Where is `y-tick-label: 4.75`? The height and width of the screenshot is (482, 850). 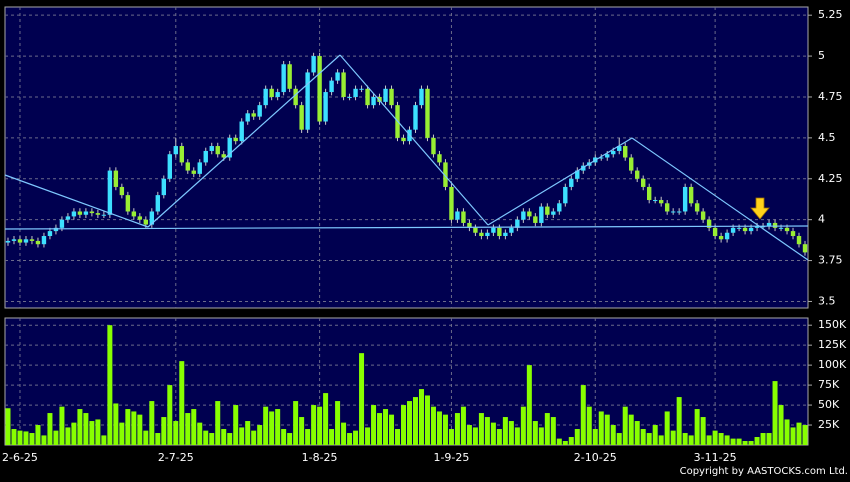
y-tick-label: 4.75 is located at coordinates (830, 96).